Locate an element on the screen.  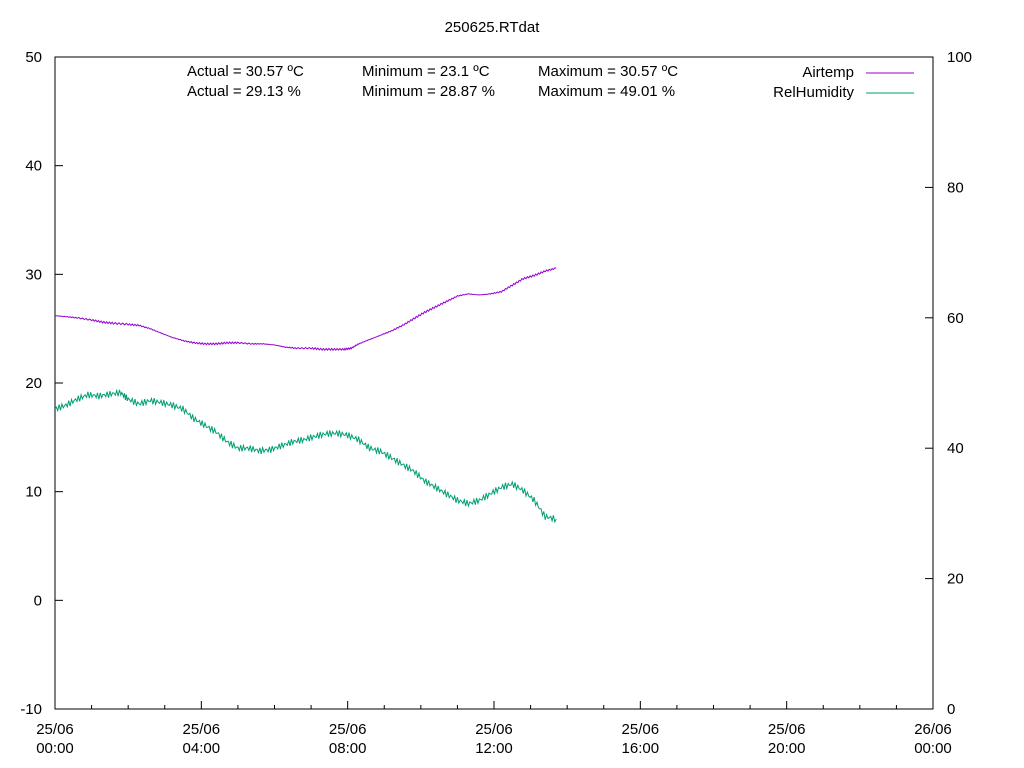
y2-tick-label: 0 is located at coordinates (951, 709).